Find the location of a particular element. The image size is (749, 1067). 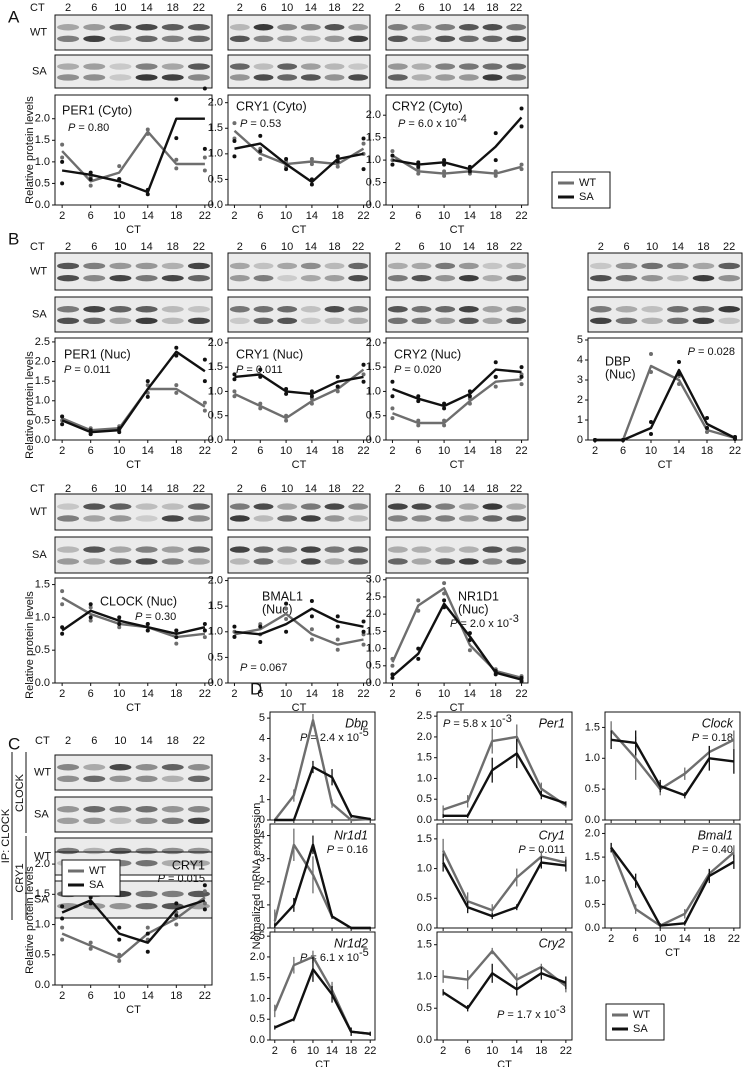

p-value: P = 0.011 is located at coordinates (541, 850).